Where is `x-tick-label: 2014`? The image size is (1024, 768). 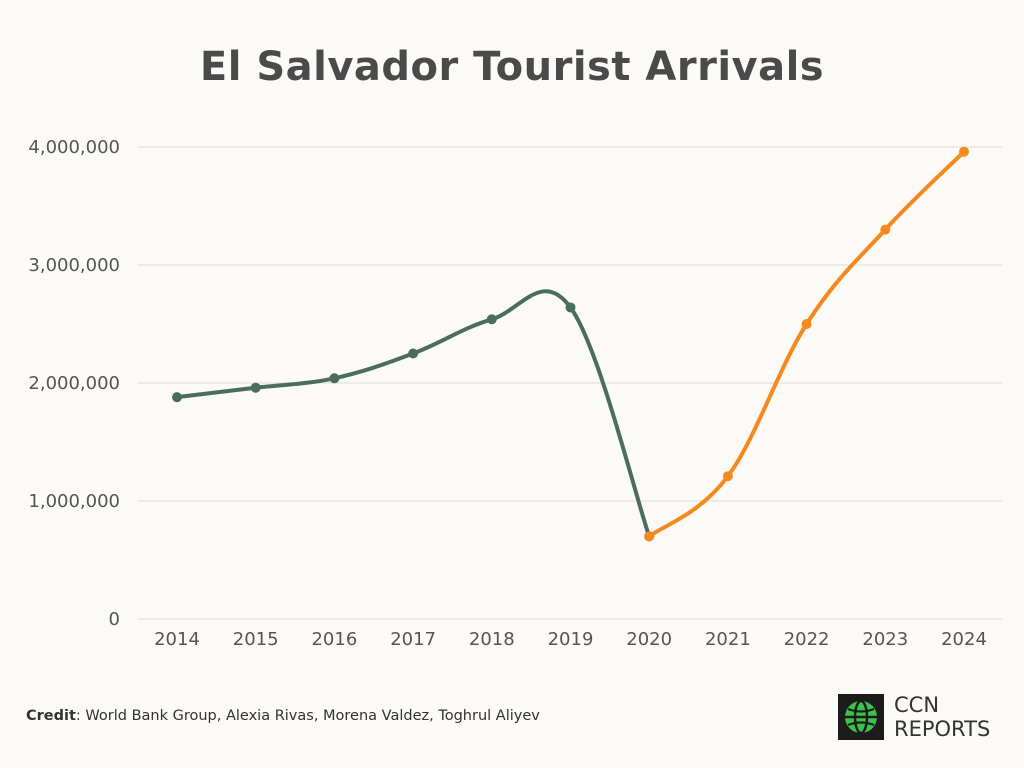
x-tick-label: 2014 is located at coordinates (177, 639).